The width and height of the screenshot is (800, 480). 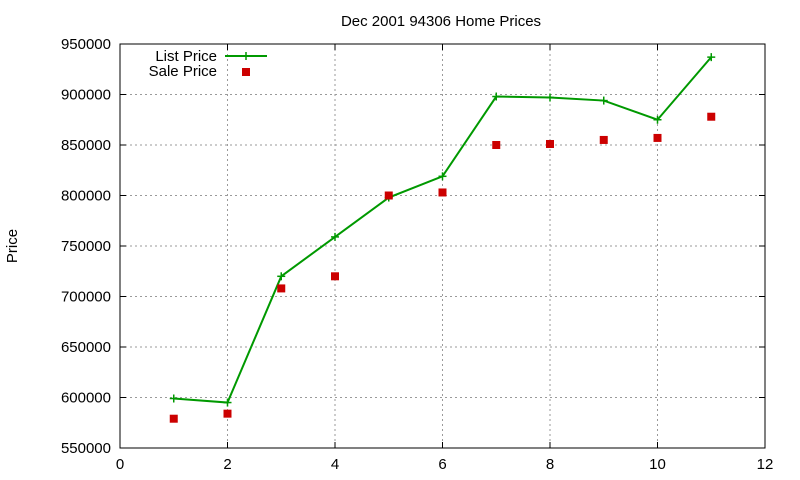 What do you see at coordinates (12, 246) in the screenshot?
I see `y-axis-label: Price` at bounding box center [12, 246].